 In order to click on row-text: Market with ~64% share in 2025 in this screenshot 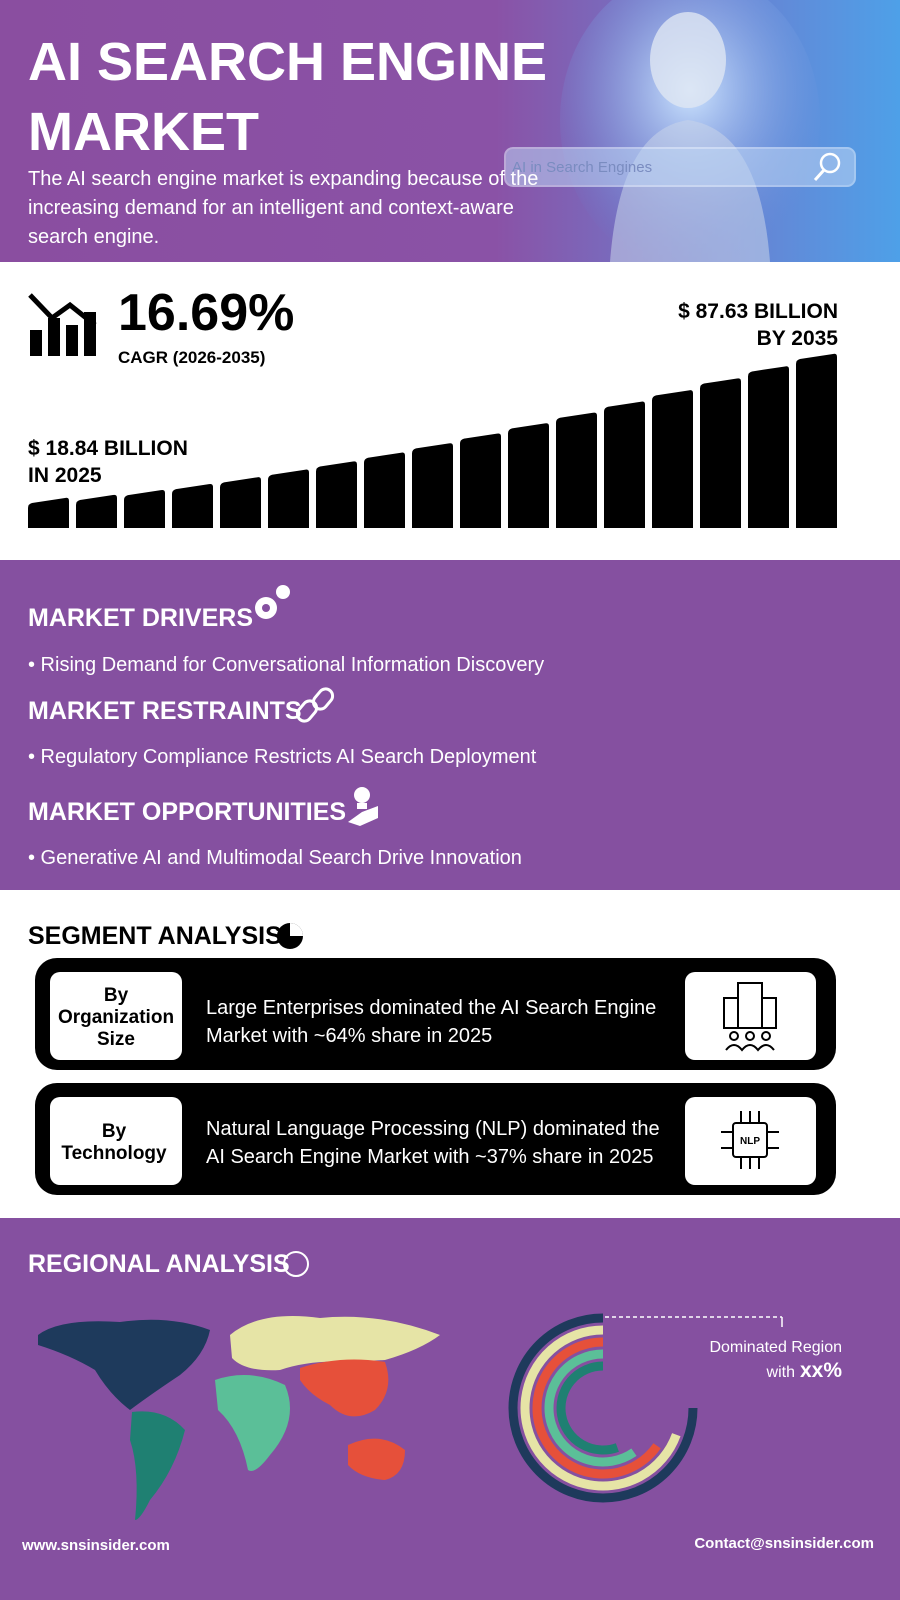, I will do `click(349, 1036)`.